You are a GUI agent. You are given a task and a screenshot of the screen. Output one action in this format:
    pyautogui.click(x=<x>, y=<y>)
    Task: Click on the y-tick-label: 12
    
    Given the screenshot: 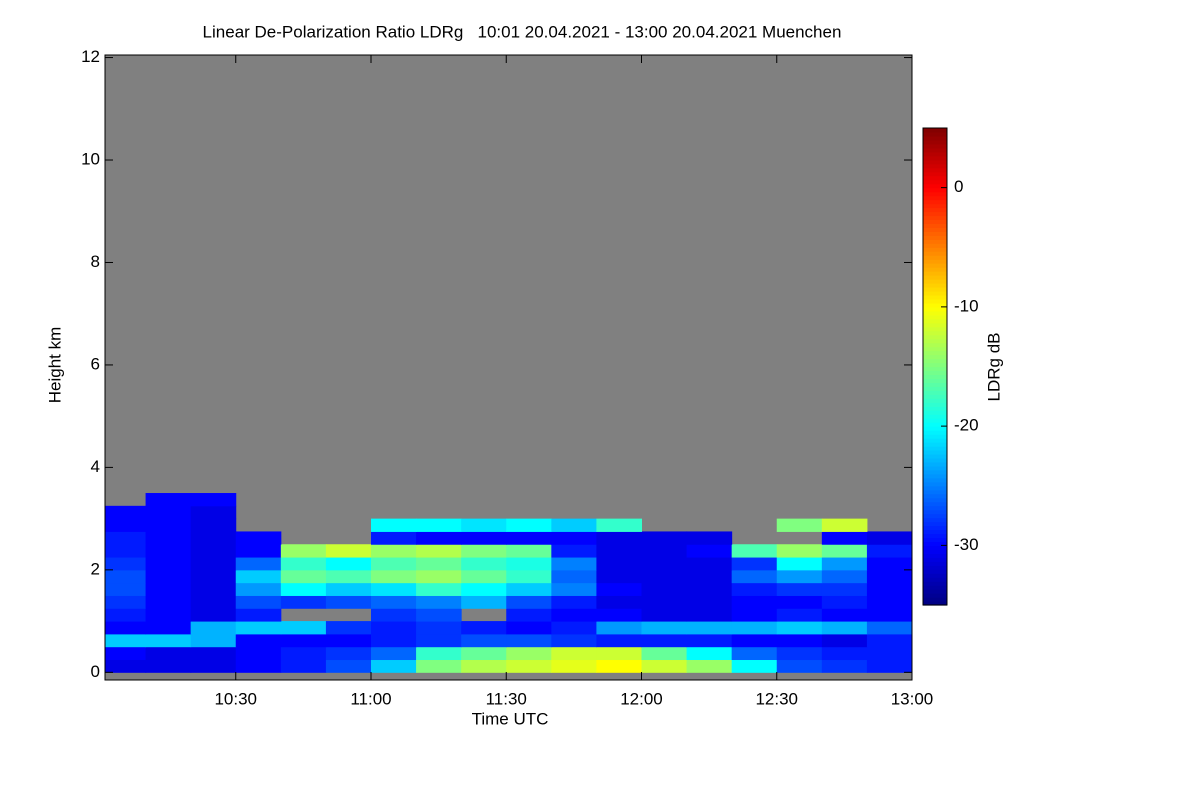 What is the action you would take?
    pyautogui.click(x=90, y=56)
    